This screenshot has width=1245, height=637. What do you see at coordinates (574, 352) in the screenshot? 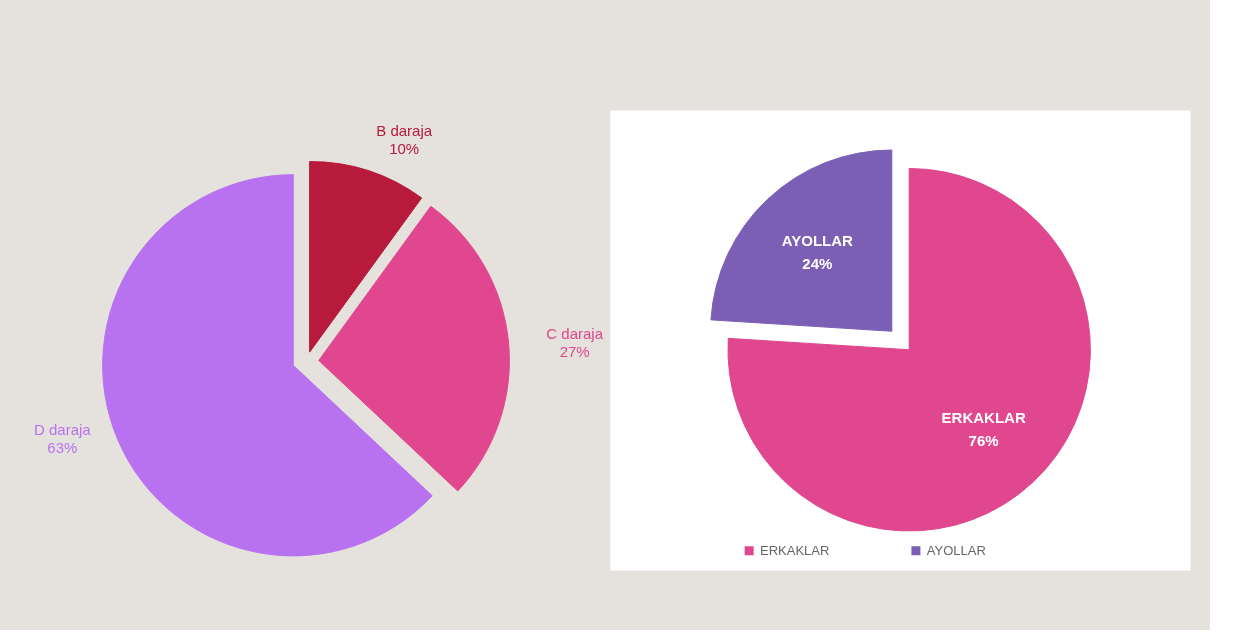
I see `data-label: 27%` at bounding box center [574, 352].